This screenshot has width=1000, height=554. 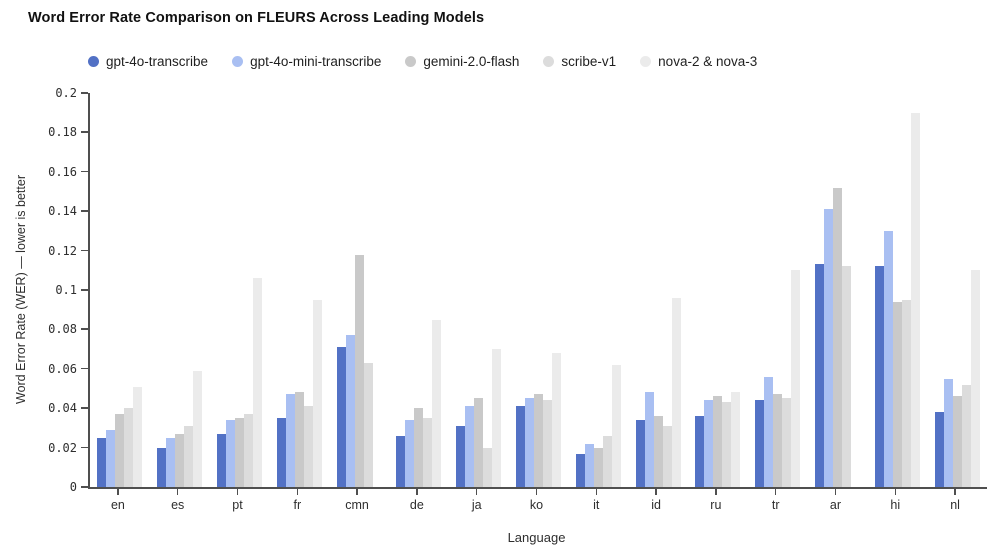 I want to click on bar-gemini-2-0-flash-de, so click(x=419, y=447).